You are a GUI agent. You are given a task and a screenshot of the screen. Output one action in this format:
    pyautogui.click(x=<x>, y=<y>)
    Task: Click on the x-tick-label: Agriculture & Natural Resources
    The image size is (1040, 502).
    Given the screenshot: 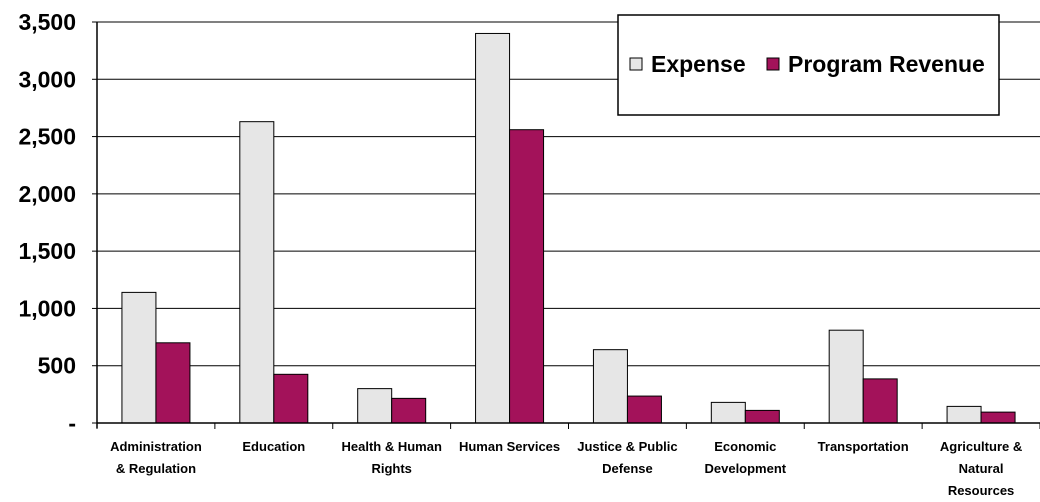 What is the action you would take?
    pyautogui.click(x=981, y=468)
    